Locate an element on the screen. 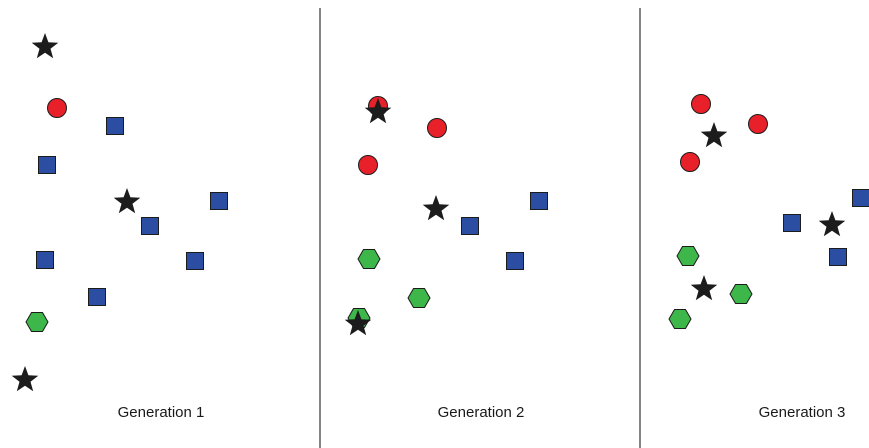 This screenshot has height=448, width=869. panel-label-generation-2: Generation 2 is located at coordinates (481, 412).